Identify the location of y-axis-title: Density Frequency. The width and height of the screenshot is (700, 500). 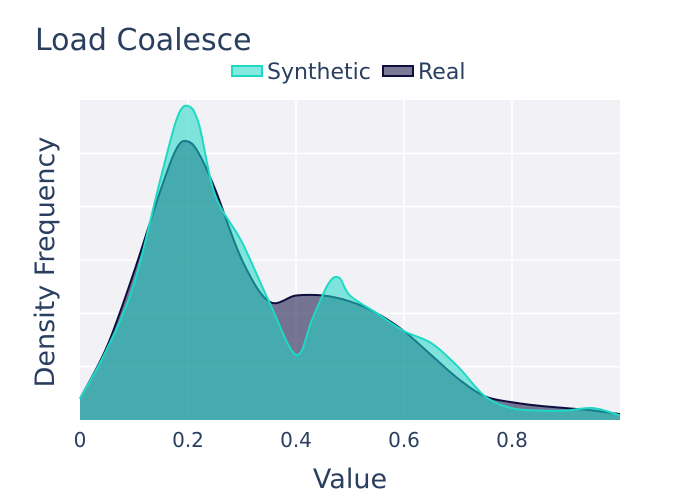
(45, 262).